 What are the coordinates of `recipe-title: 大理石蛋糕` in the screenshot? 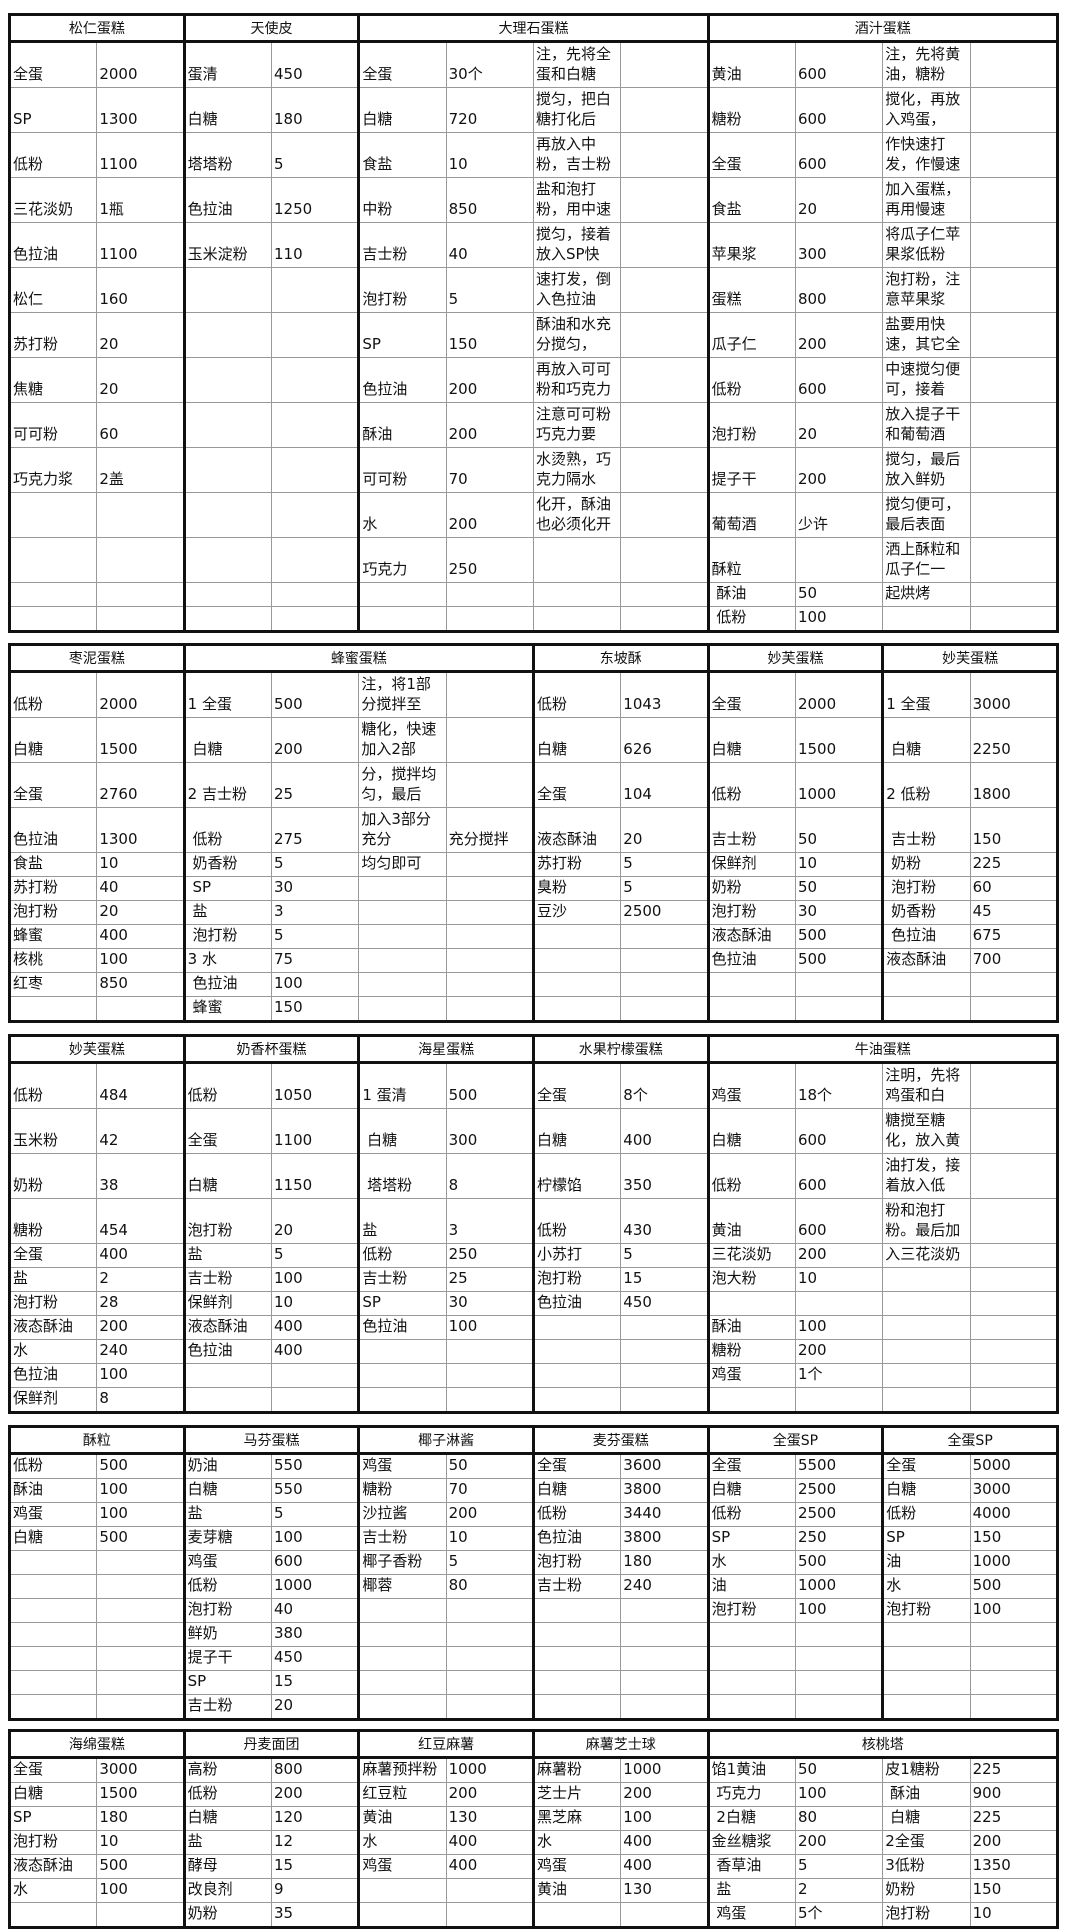 It's located at (533, 28).